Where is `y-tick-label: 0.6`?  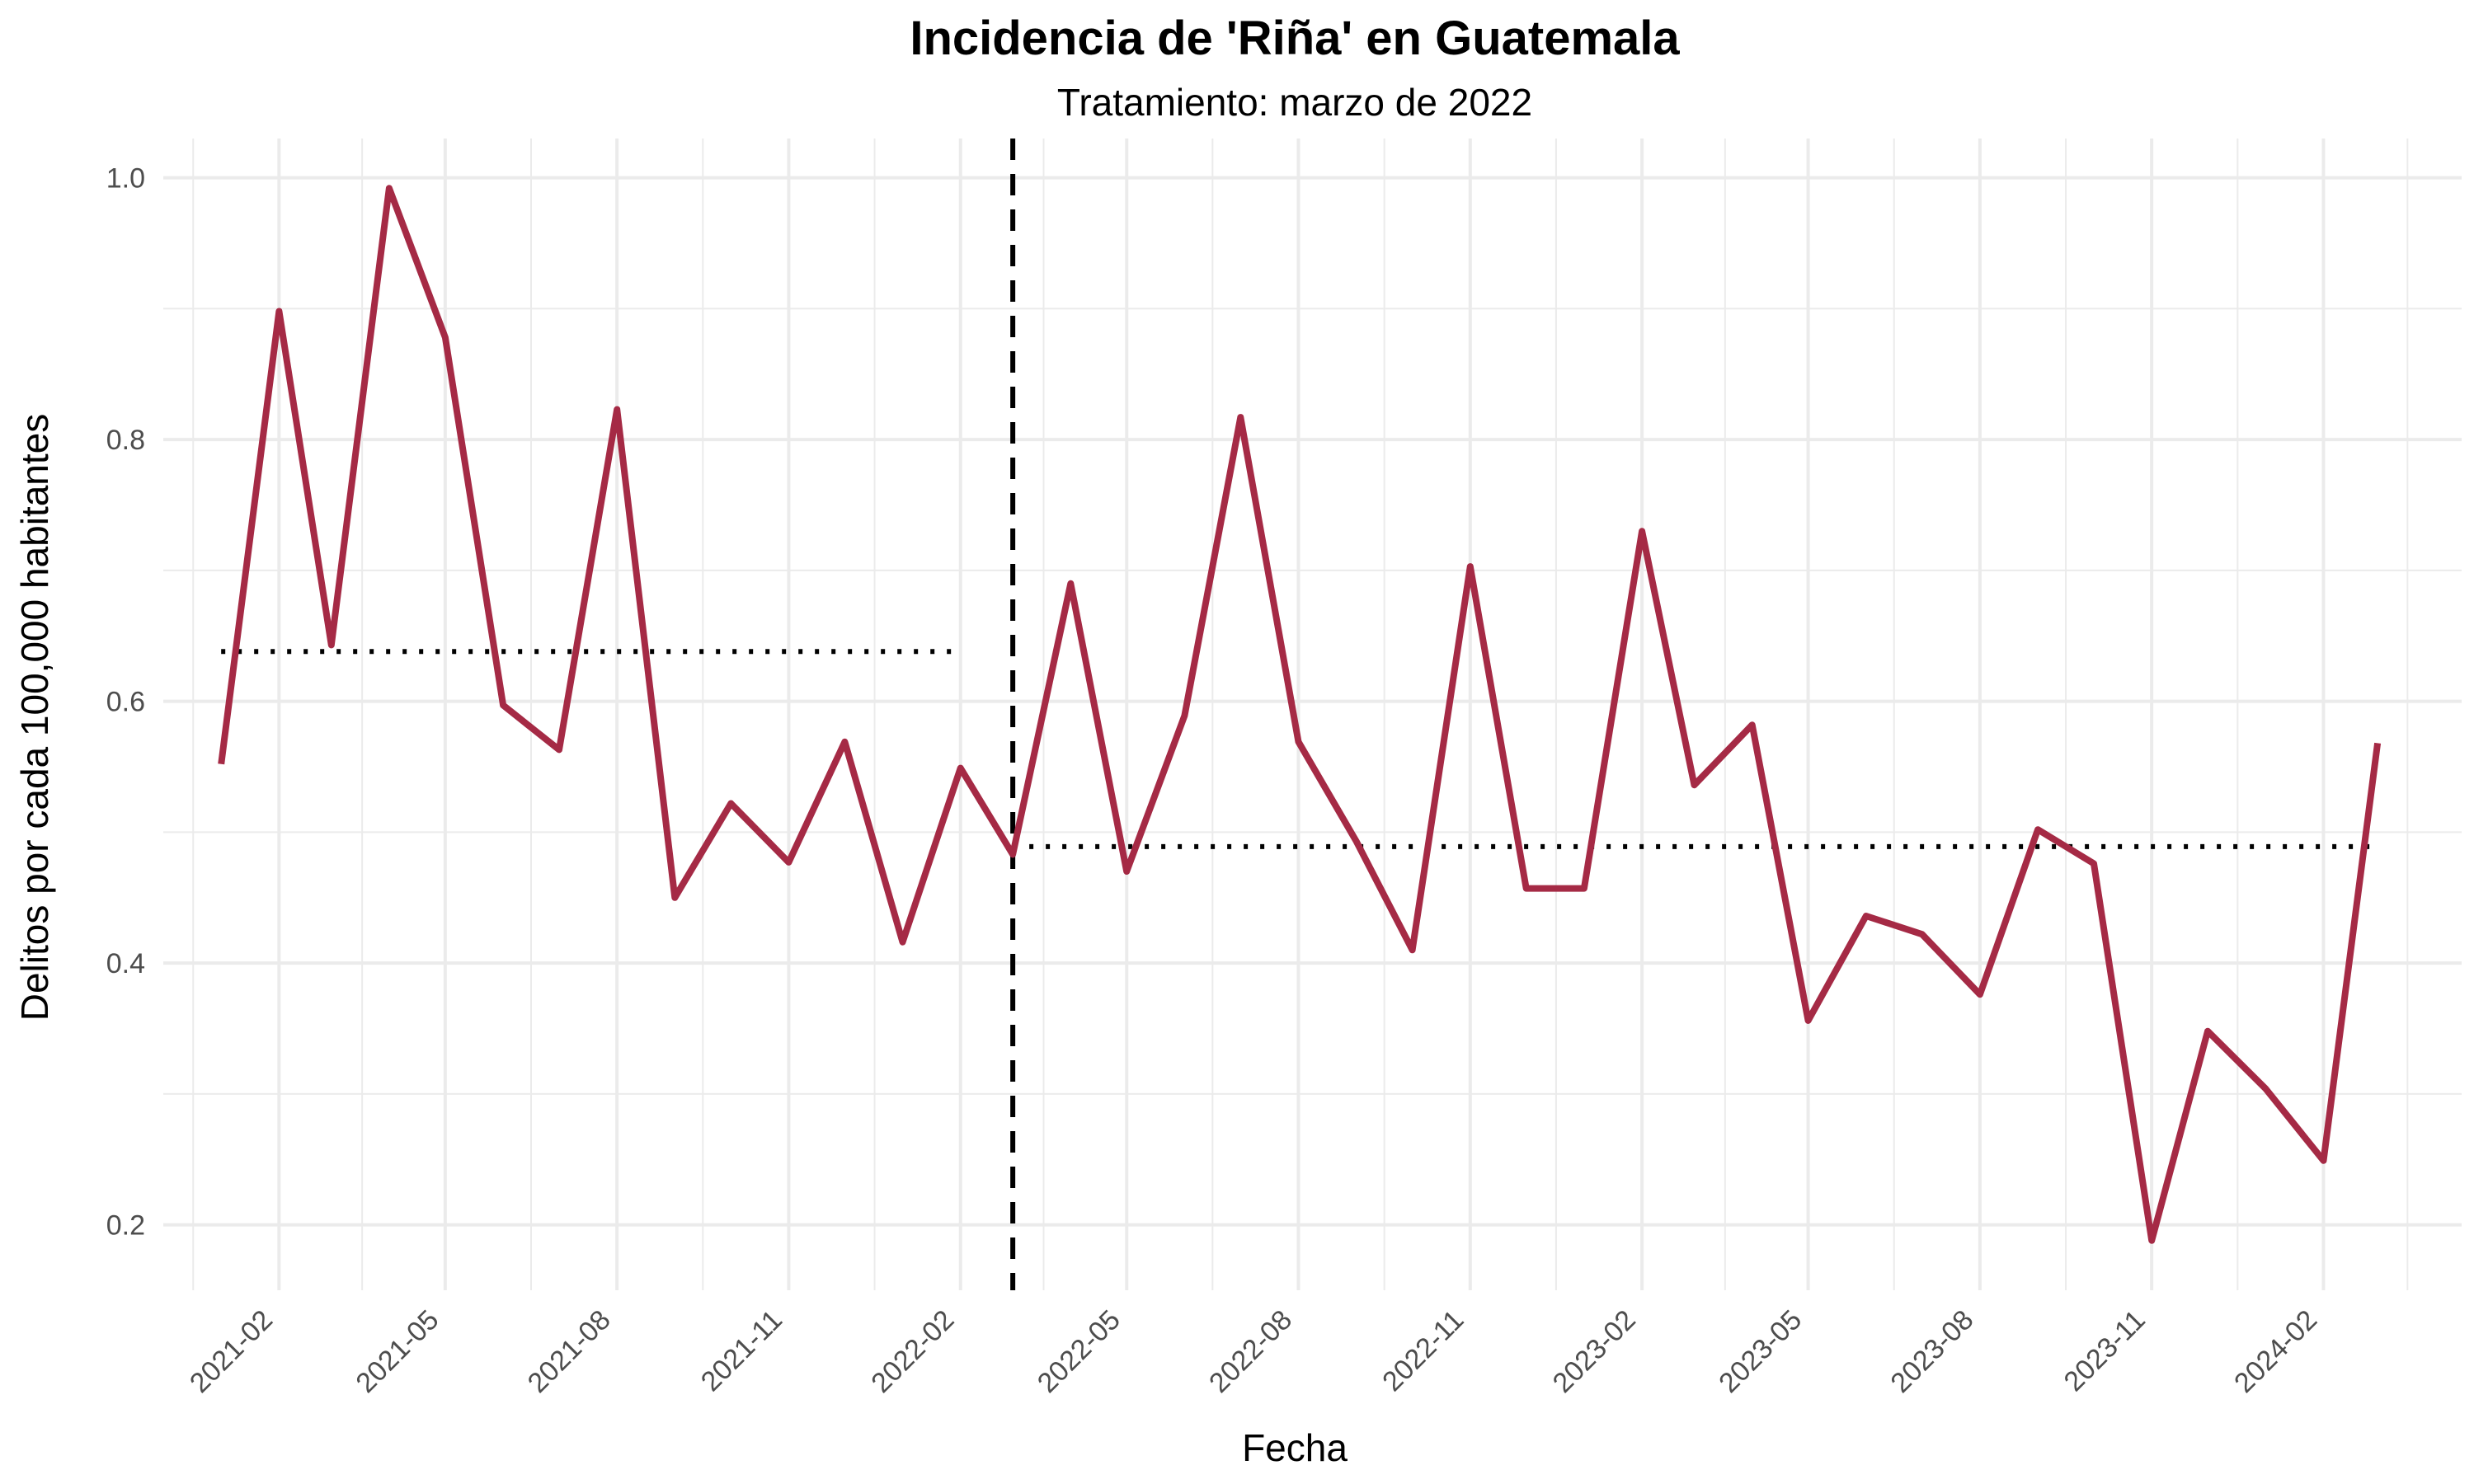 y-tick-label: 0.6 is located at coordinates (125, 702).